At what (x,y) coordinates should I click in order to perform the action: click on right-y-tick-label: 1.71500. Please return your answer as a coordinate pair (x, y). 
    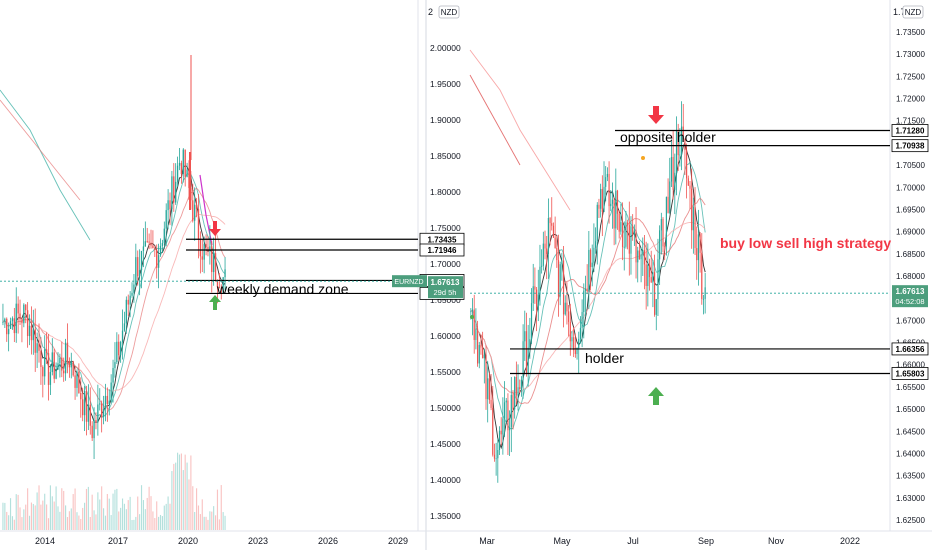
    Looking at the image, I should click on (910, 121).